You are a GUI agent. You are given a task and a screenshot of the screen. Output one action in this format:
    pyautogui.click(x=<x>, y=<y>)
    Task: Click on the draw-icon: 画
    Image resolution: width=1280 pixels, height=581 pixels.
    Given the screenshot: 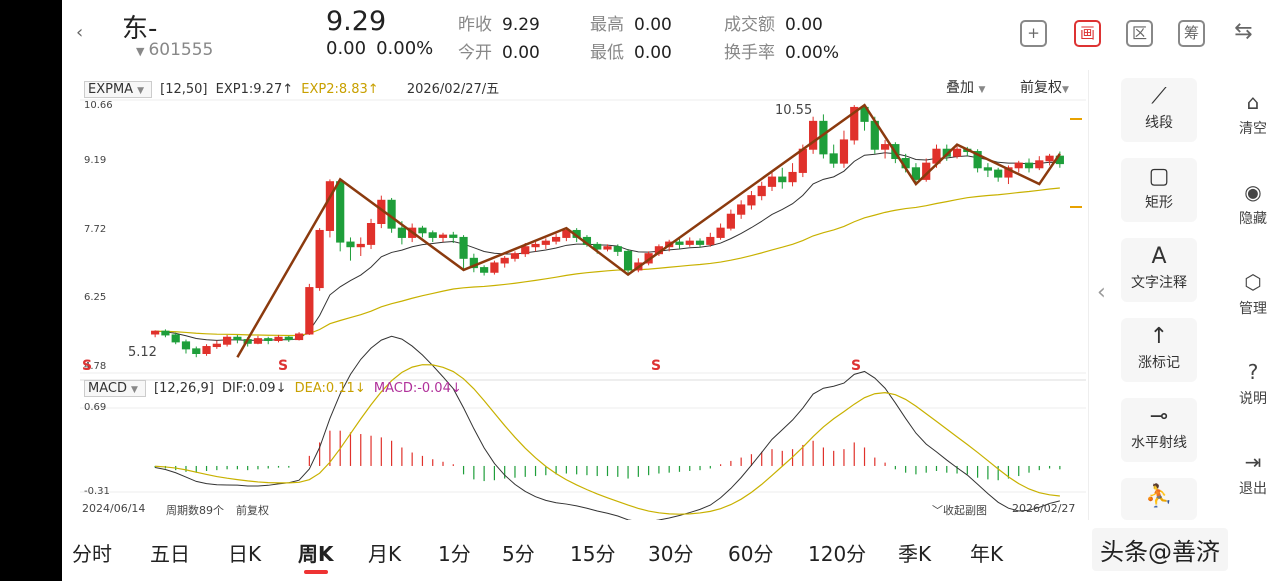 What is the action you would take?
    pyautogui.click(x=1087, y=33)
    